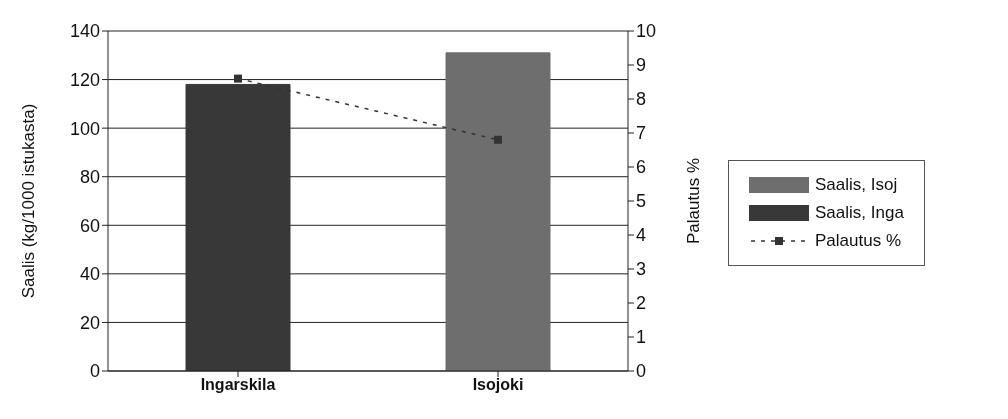 The width and height of the screenshot is (1008, 419). I want to click on y2-tick-label: 9, so click(641, 64).